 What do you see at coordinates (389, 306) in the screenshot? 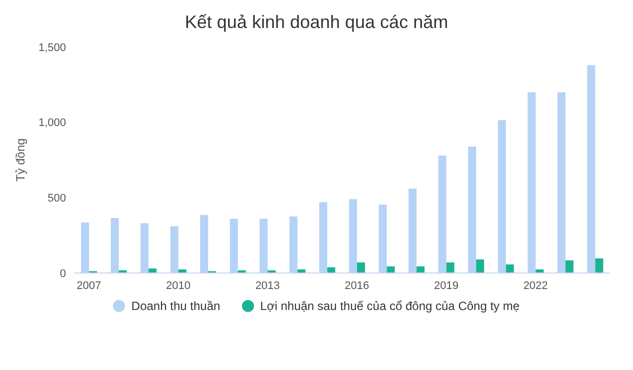
I see `legend-label: Lợi nhuận sau thuế của cổ đông của Công ty mẹ` at bounding box center [389, 306].